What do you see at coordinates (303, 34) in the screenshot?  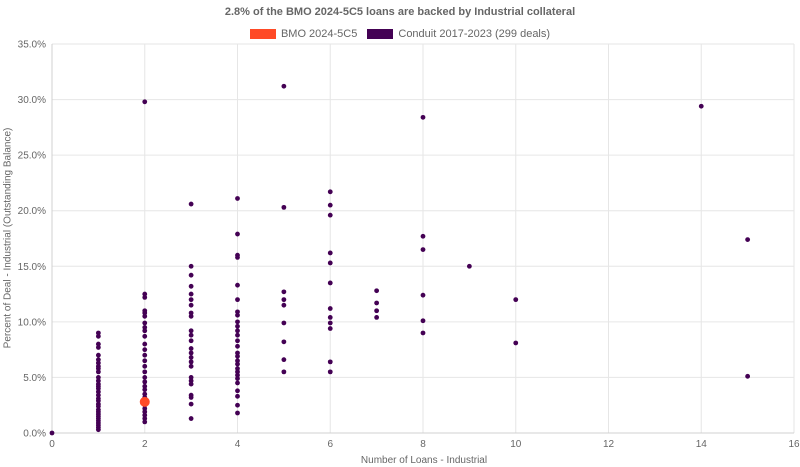 I see `legend-item-bmo: BMO 2024-5C5` at bounding box center [303, 34].